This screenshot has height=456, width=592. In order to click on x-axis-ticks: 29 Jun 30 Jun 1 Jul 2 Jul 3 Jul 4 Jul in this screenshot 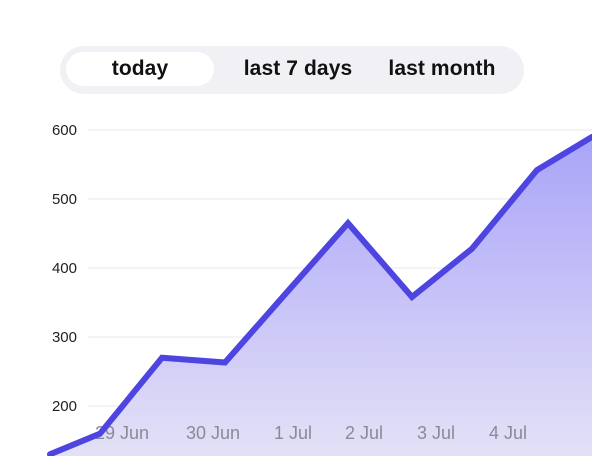, I will do `click(311, 433)`.